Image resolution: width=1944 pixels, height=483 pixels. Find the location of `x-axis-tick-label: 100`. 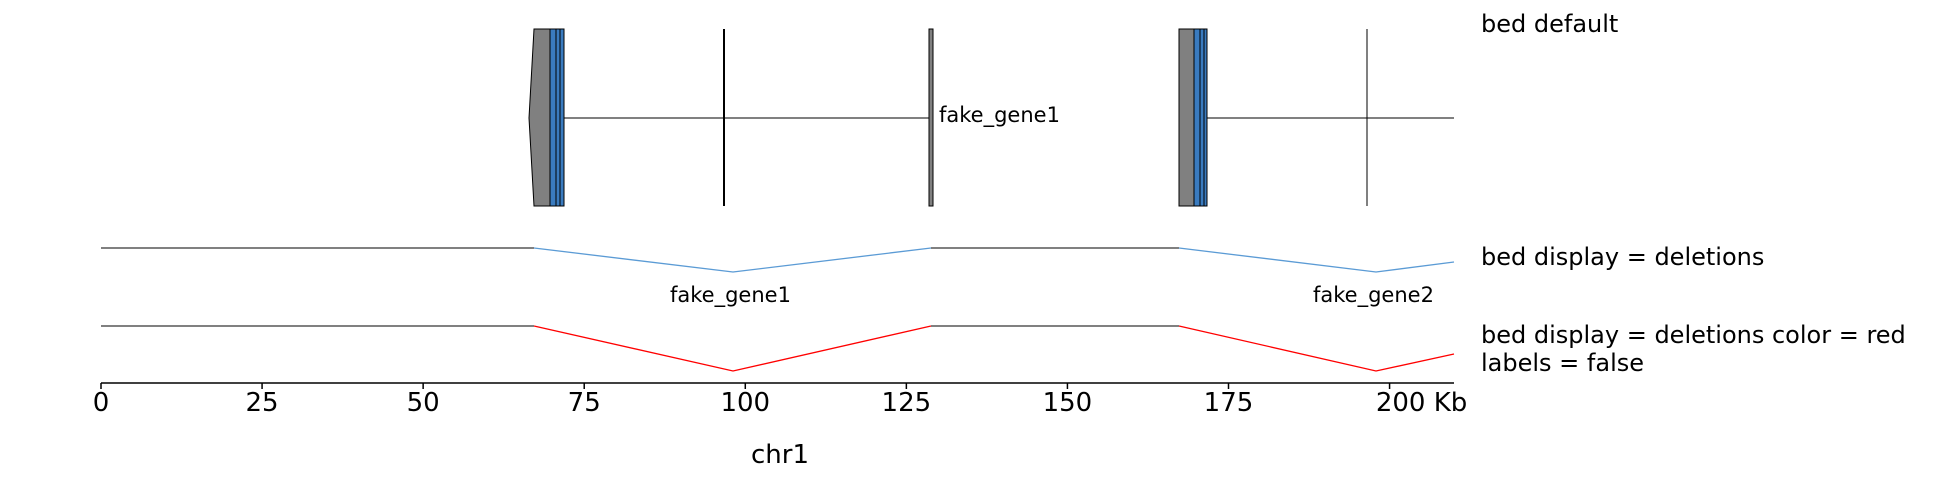

x-axis-tick-label: 100 is located at coordinates (745, 403).